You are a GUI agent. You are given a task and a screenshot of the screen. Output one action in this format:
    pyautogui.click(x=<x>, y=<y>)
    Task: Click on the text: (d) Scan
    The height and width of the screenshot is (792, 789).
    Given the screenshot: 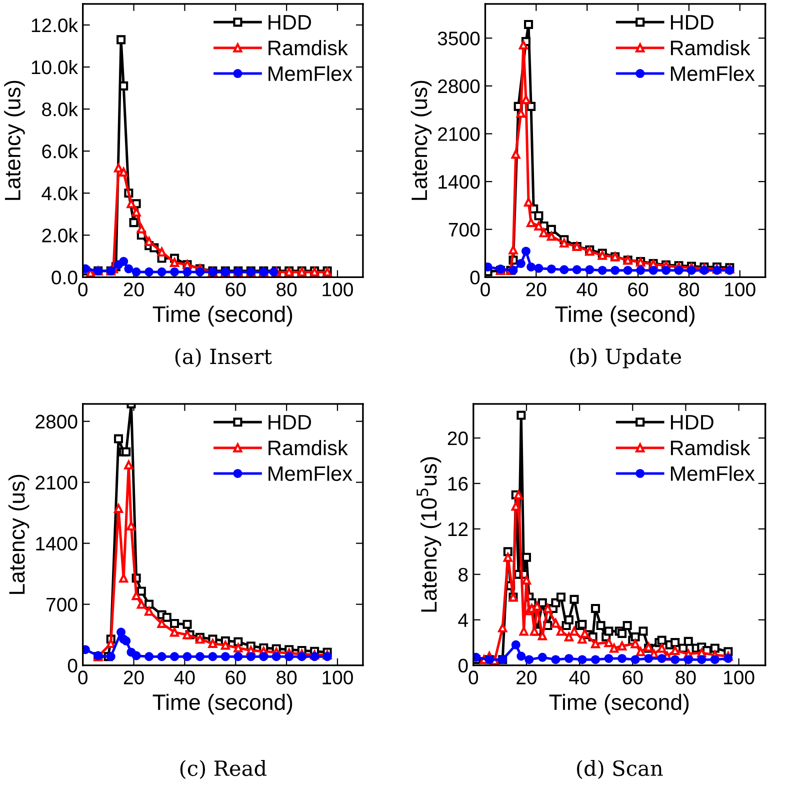 What is the action you would take?
    pyautogui.click(x=620, y=770)
    